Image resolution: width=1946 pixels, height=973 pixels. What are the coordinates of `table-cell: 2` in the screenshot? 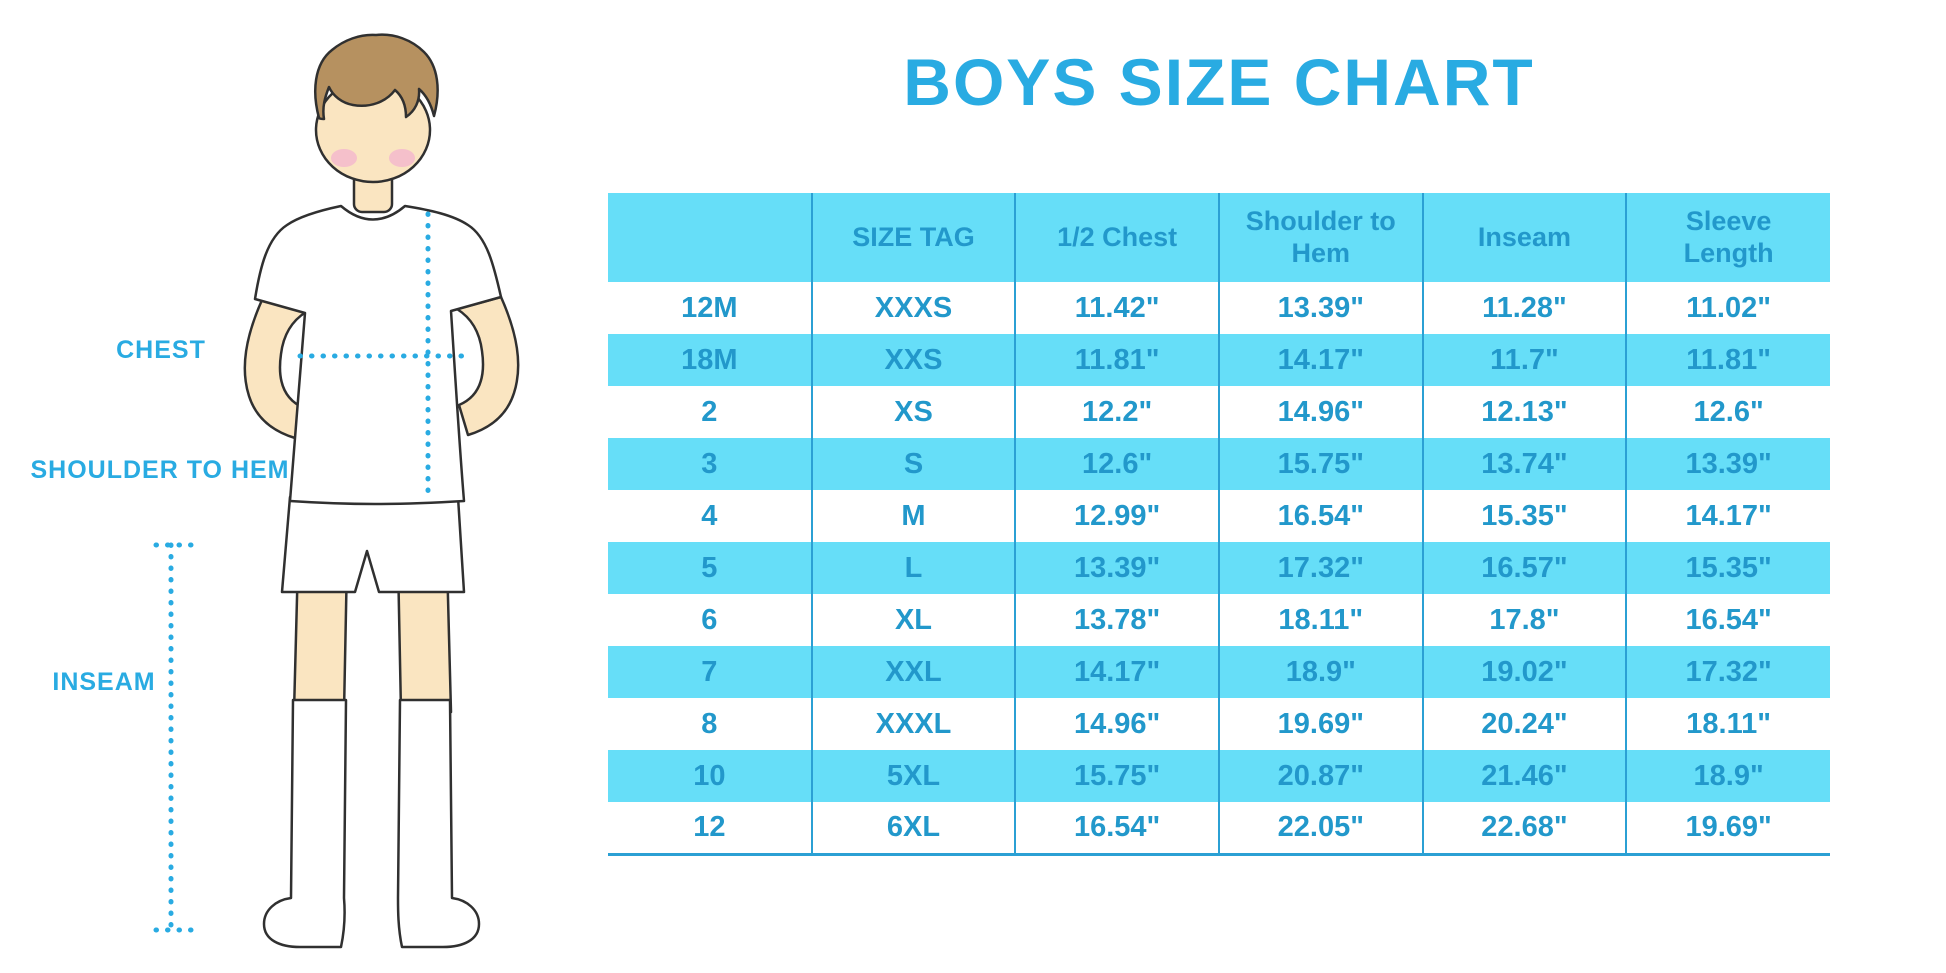 It's located at (710, 412).